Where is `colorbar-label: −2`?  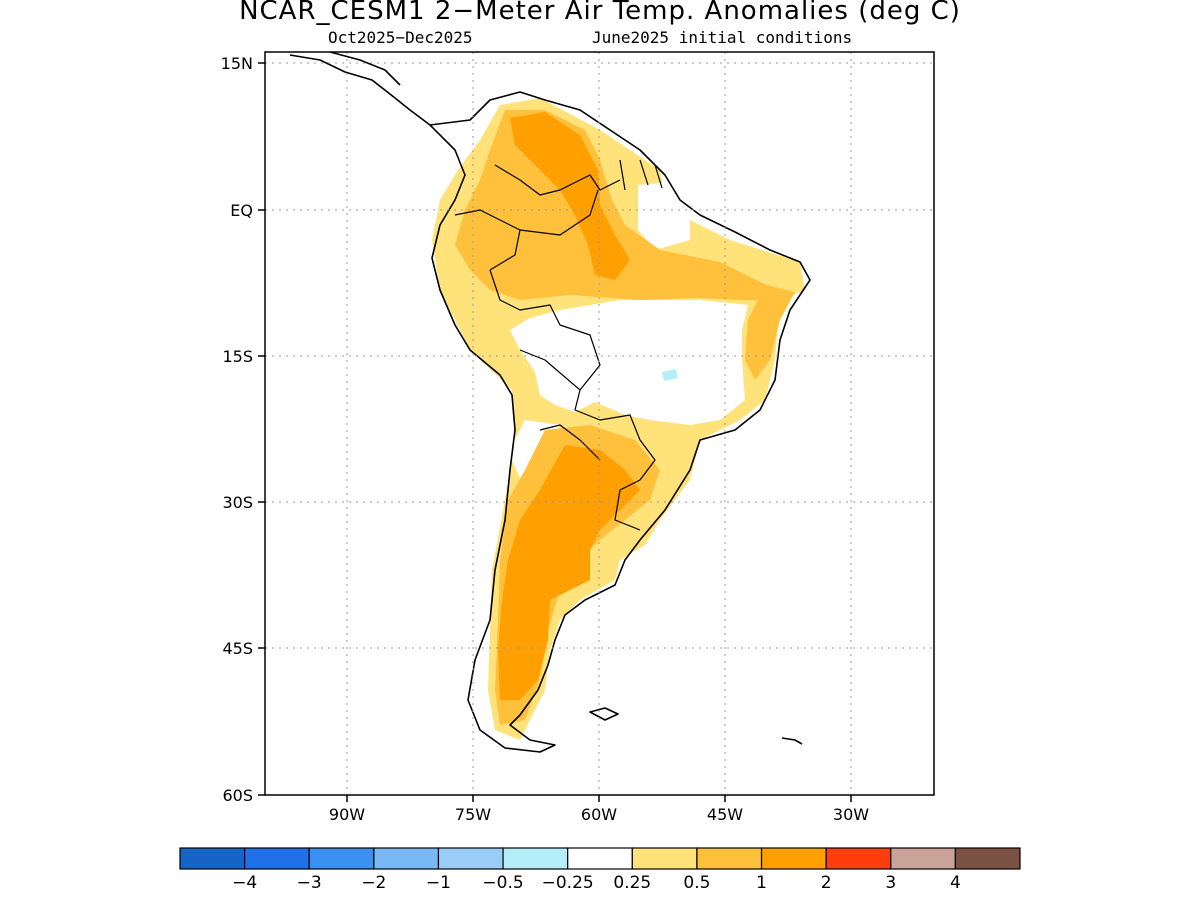
colorbar-label: −2 is located at coordinates (373, 883).